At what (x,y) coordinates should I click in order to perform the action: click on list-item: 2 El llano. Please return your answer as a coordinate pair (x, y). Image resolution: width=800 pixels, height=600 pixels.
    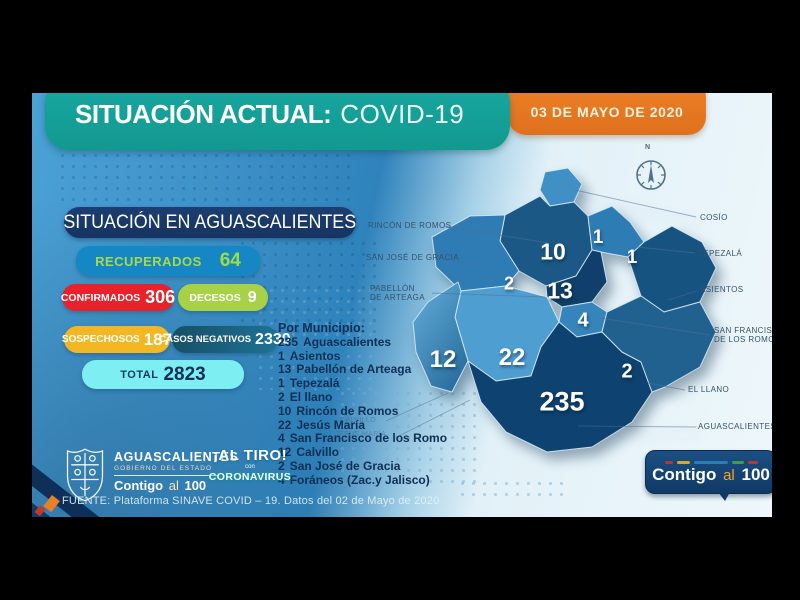
    Looking at the image, I should click on (362, 397).